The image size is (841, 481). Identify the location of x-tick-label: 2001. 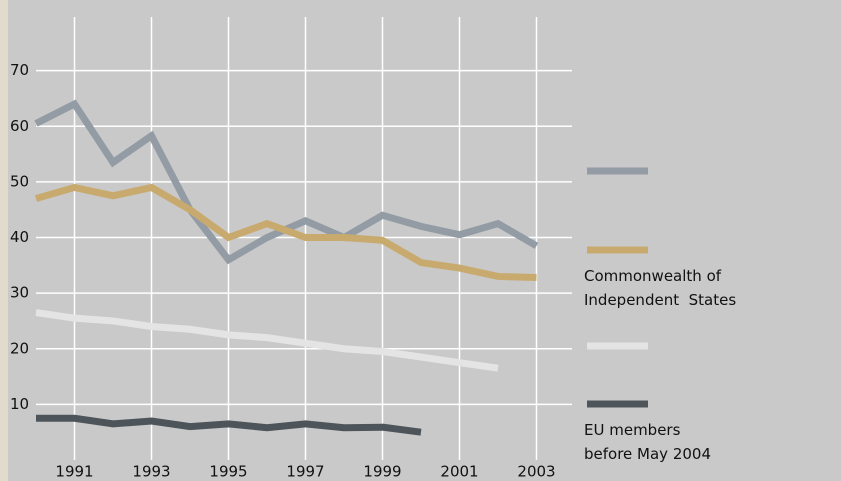
(459, 472).